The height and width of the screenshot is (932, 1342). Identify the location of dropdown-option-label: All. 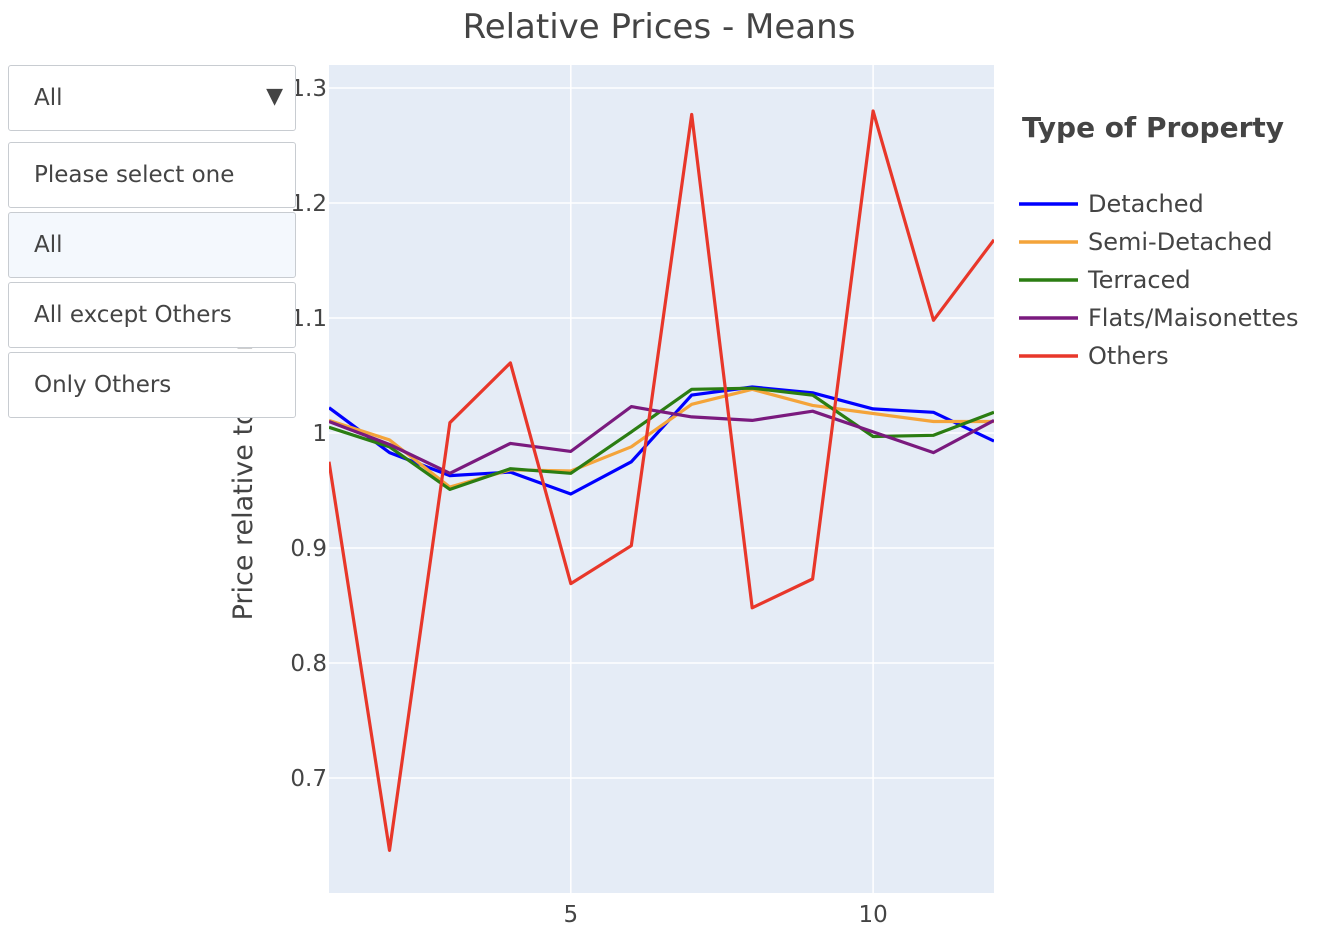
(48, 245).